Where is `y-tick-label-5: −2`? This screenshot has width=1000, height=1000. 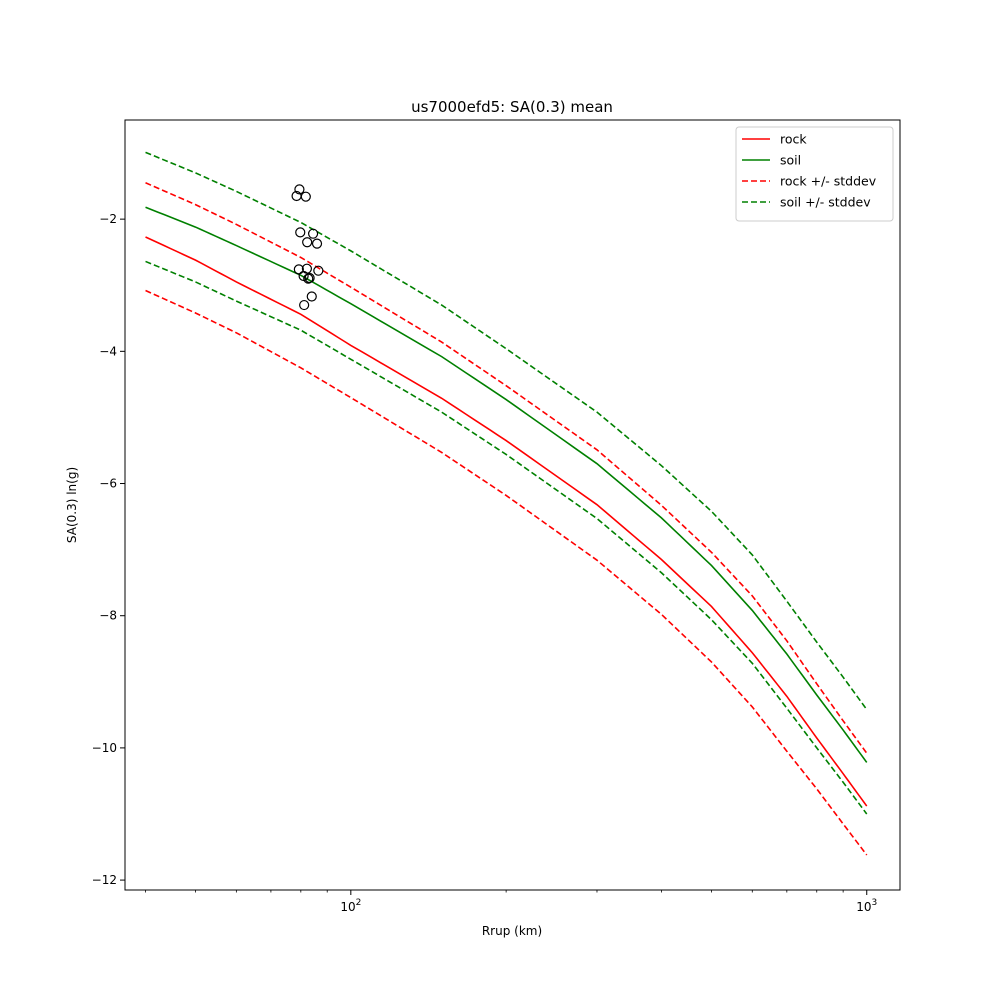 y-tick-label-5: −2 is located at coordinates (108, 219).